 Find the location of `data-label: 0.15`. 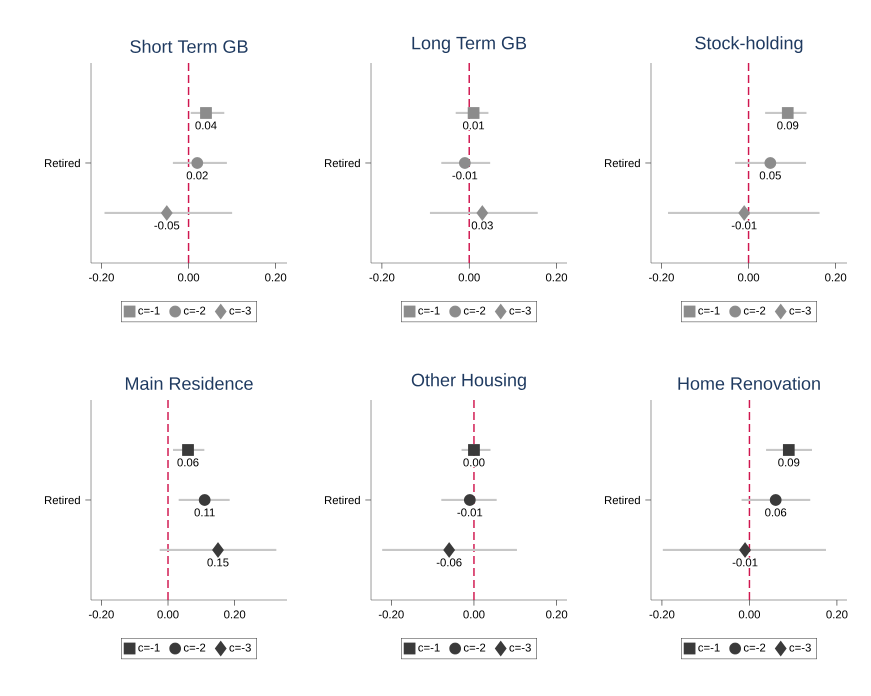

data-label: 0.15 is located at coordinates (218, 562).